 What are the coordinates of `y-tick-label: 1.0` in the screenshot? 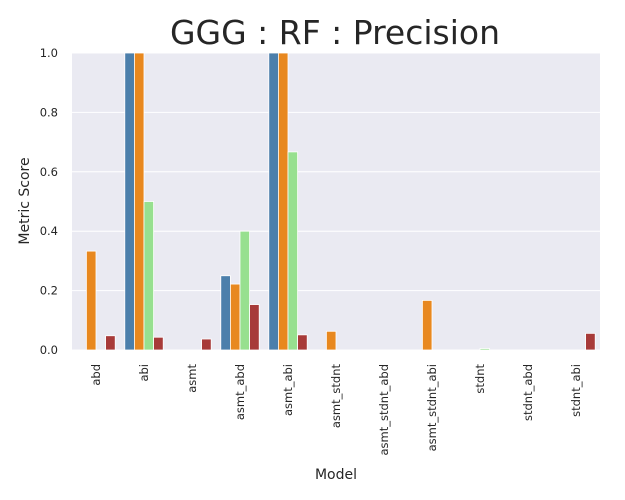 It's located at (49, 53).